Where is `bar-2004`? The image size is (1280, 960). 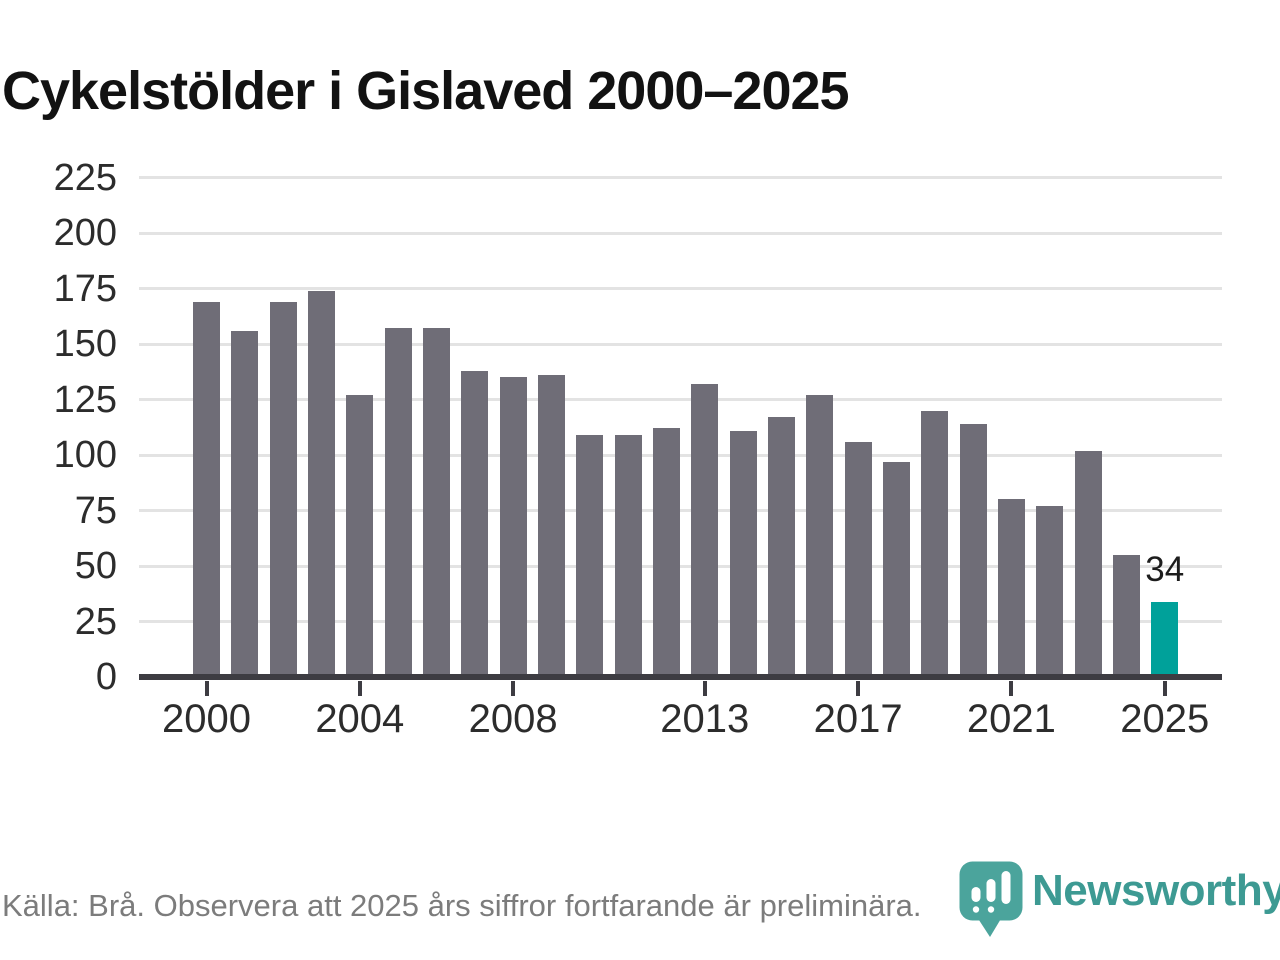
bar-2004 is located at coordinates (360, 536).